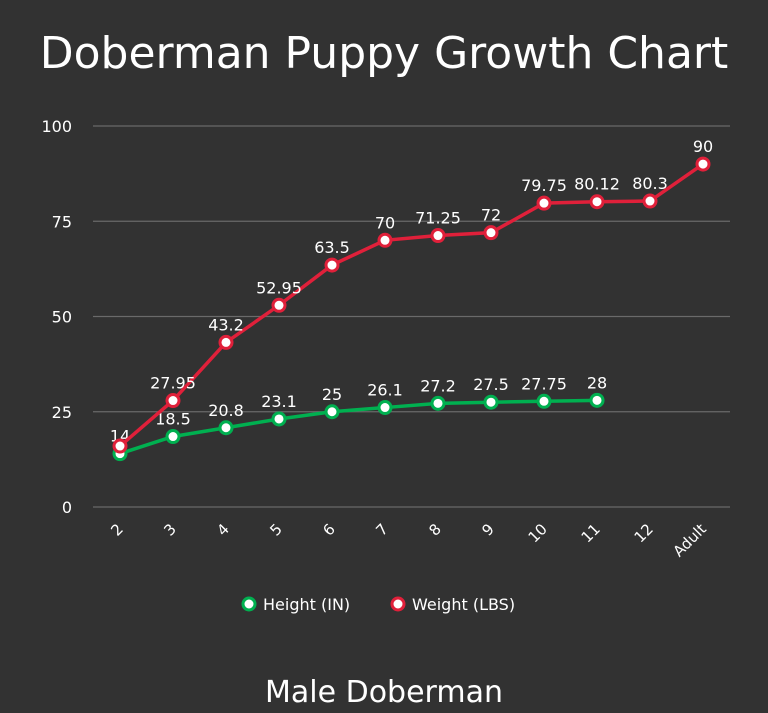  What do you see at coordinates (279, 287) in the screenshot?
I see `data-label: 52.95` at bounding box center [279, 287].